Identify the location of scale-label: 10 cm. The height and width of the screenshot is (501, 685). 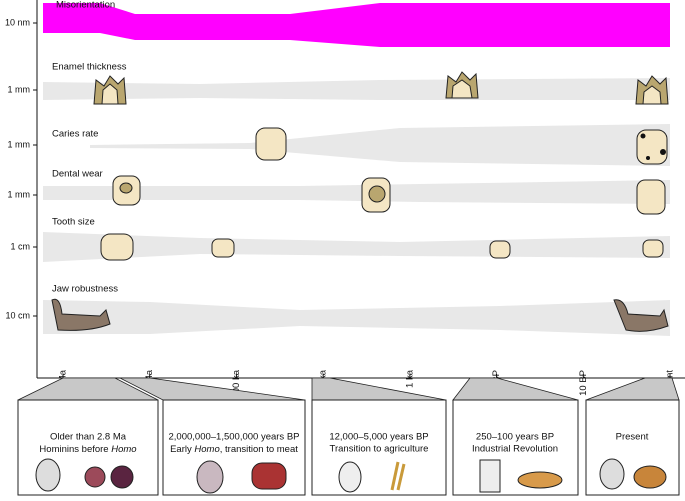
(17, 315).